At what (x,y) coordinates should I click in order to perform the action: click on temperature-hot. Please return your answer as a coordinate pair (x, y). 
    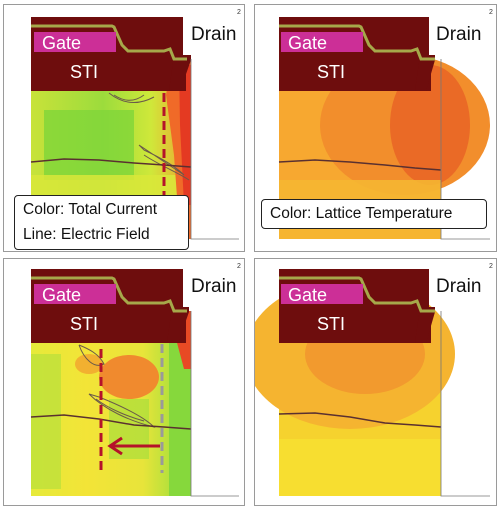
    Looking at the image, I should click on (430, 125).